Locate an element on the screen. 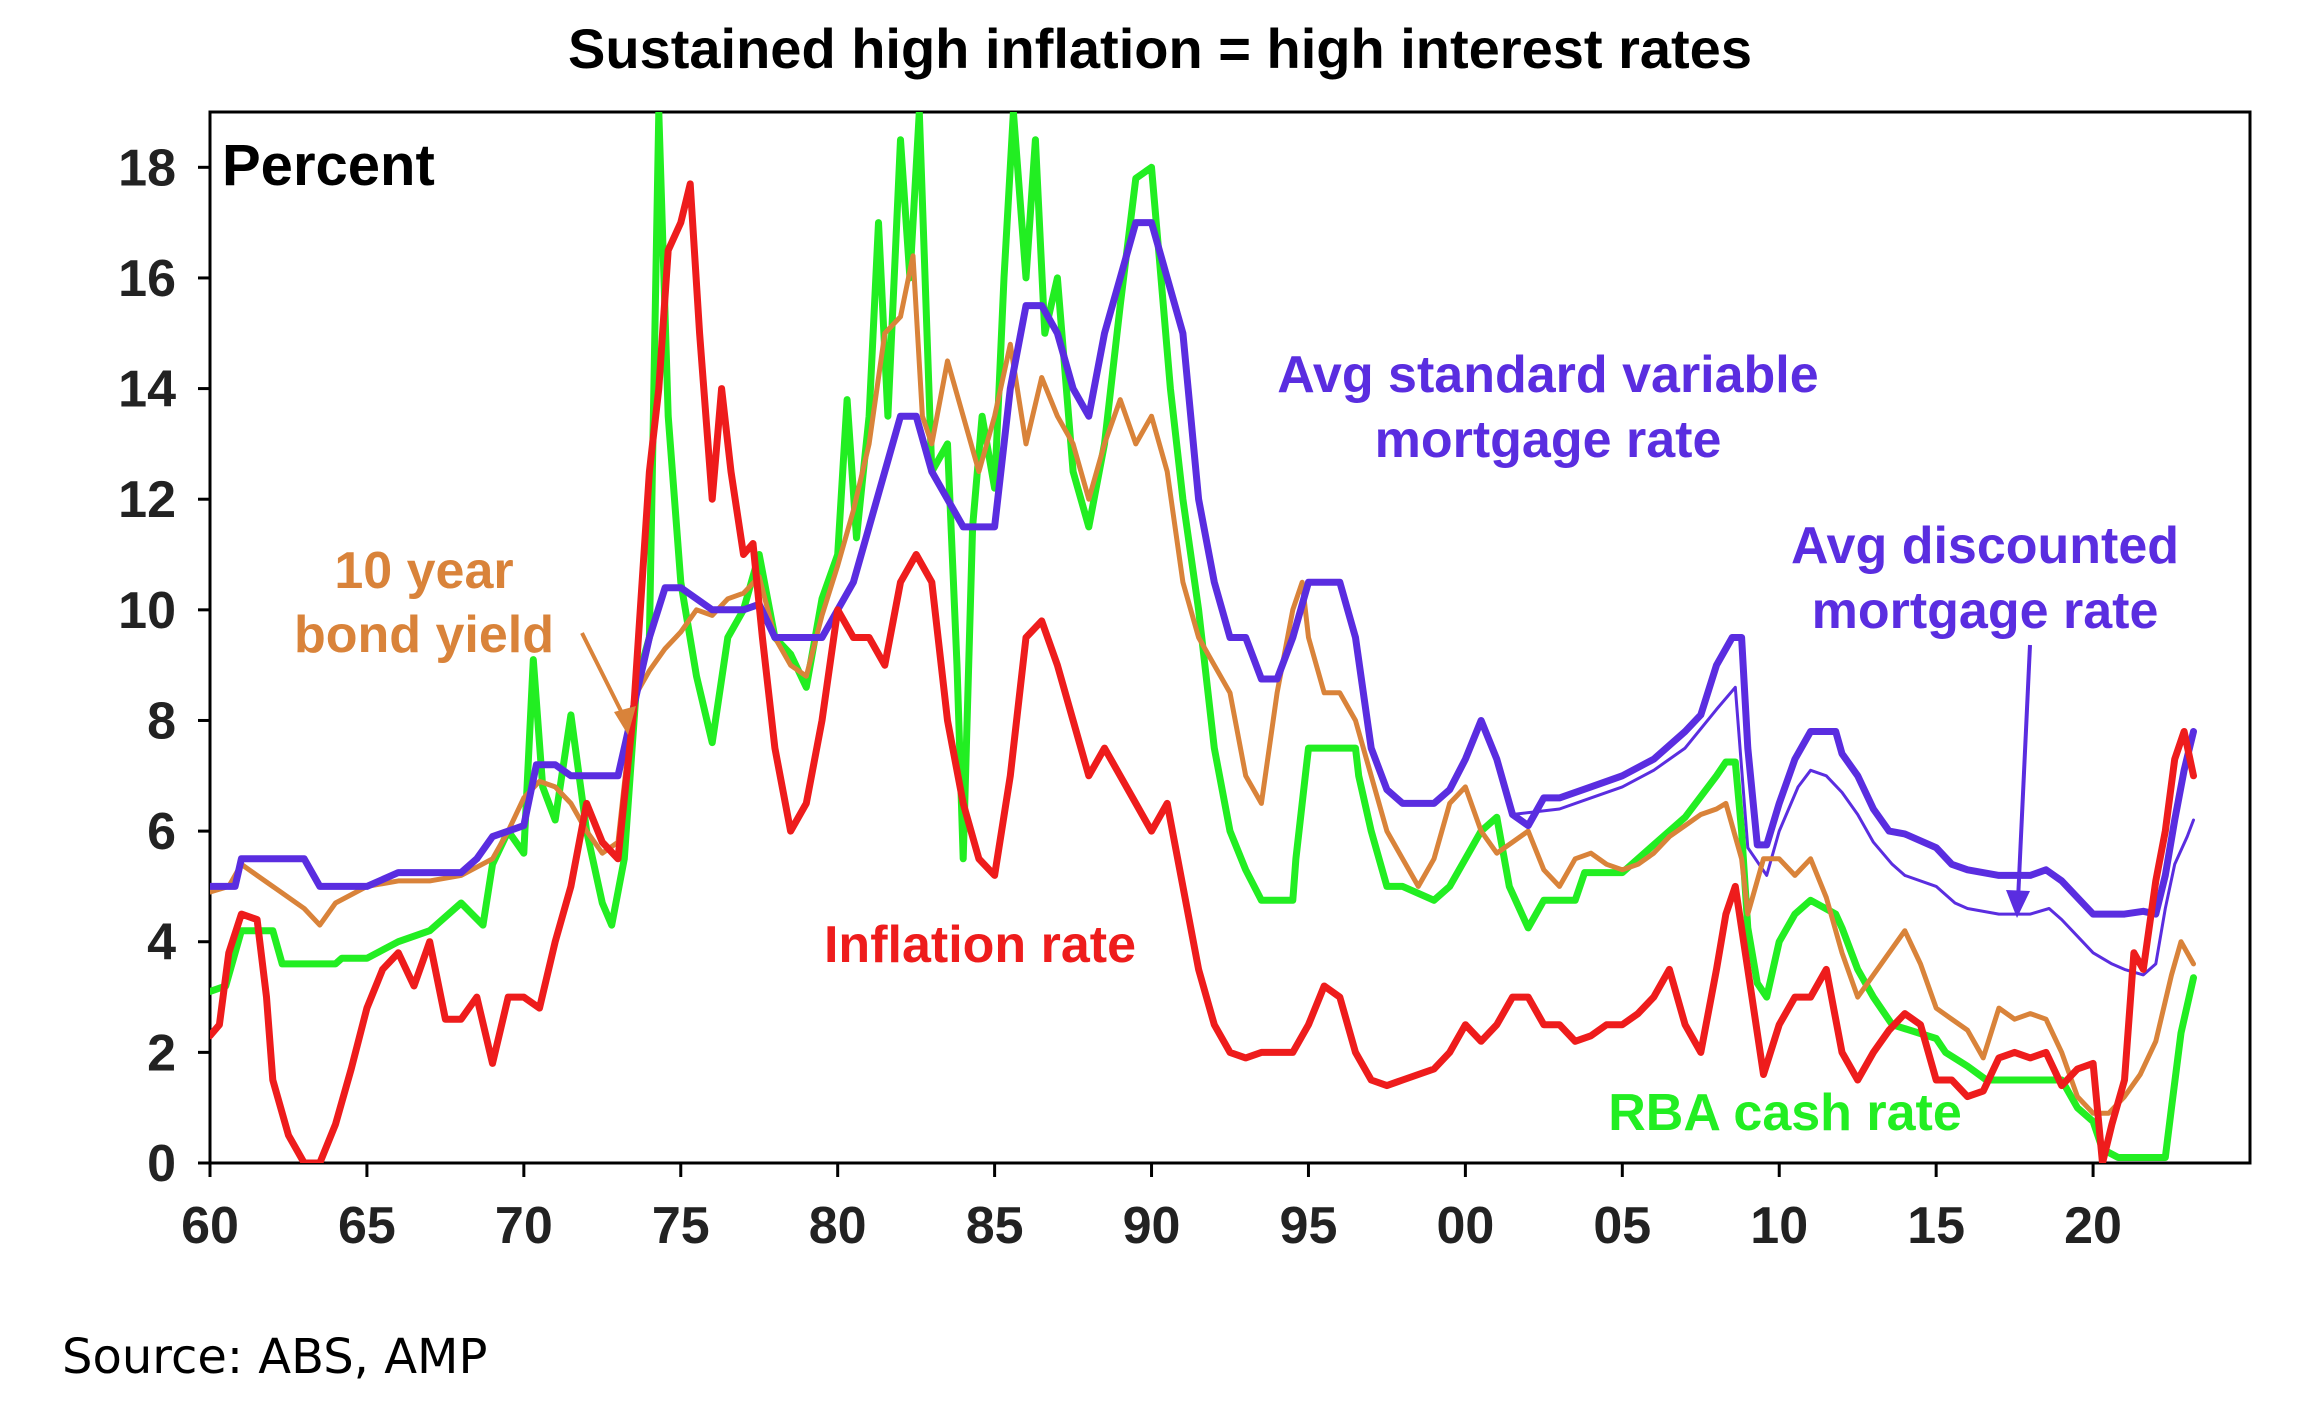 Image resolution: width=2319 pixels, height=1409 pixels. annotation-bond-line2: bond yield is located at coordinates (424, 635).